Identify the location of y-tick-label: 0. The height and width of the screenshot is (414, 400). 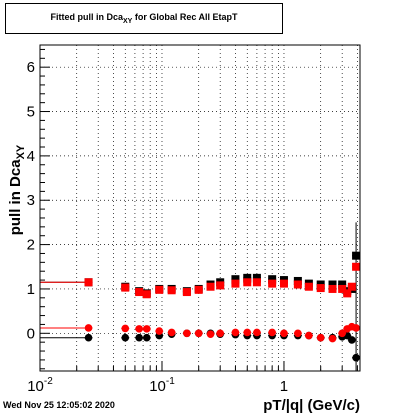
(31, 333).